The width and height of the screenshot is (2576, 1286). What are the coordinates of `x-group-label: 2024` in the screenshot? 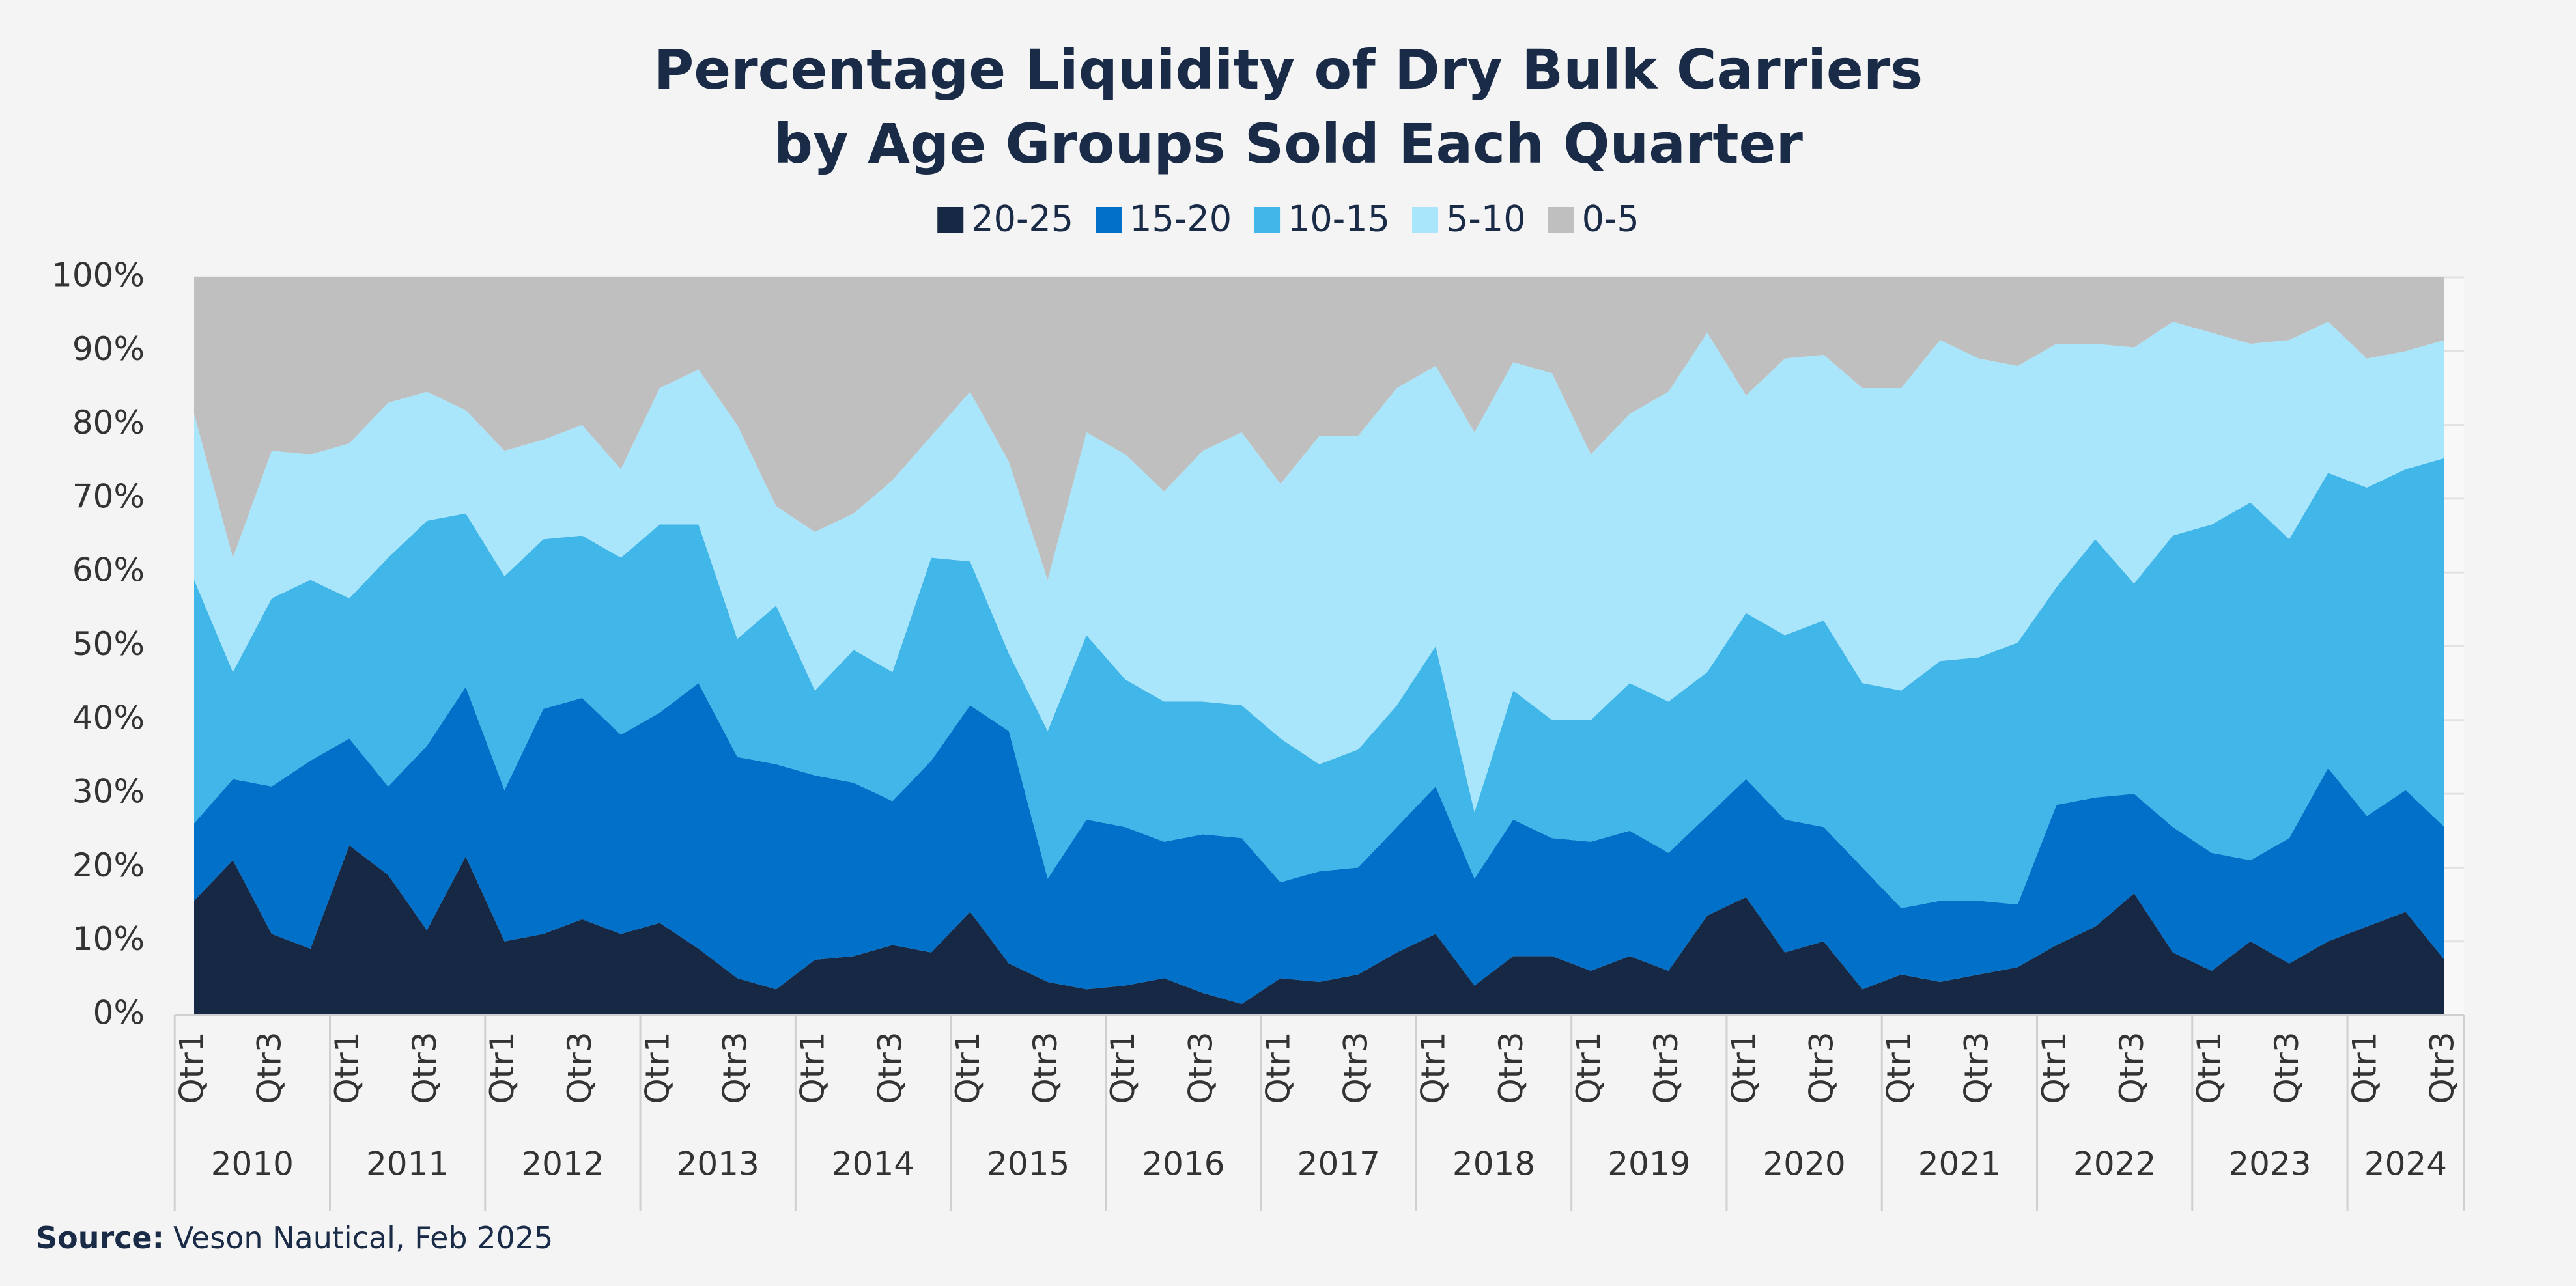 It's located at (2405, 1164).